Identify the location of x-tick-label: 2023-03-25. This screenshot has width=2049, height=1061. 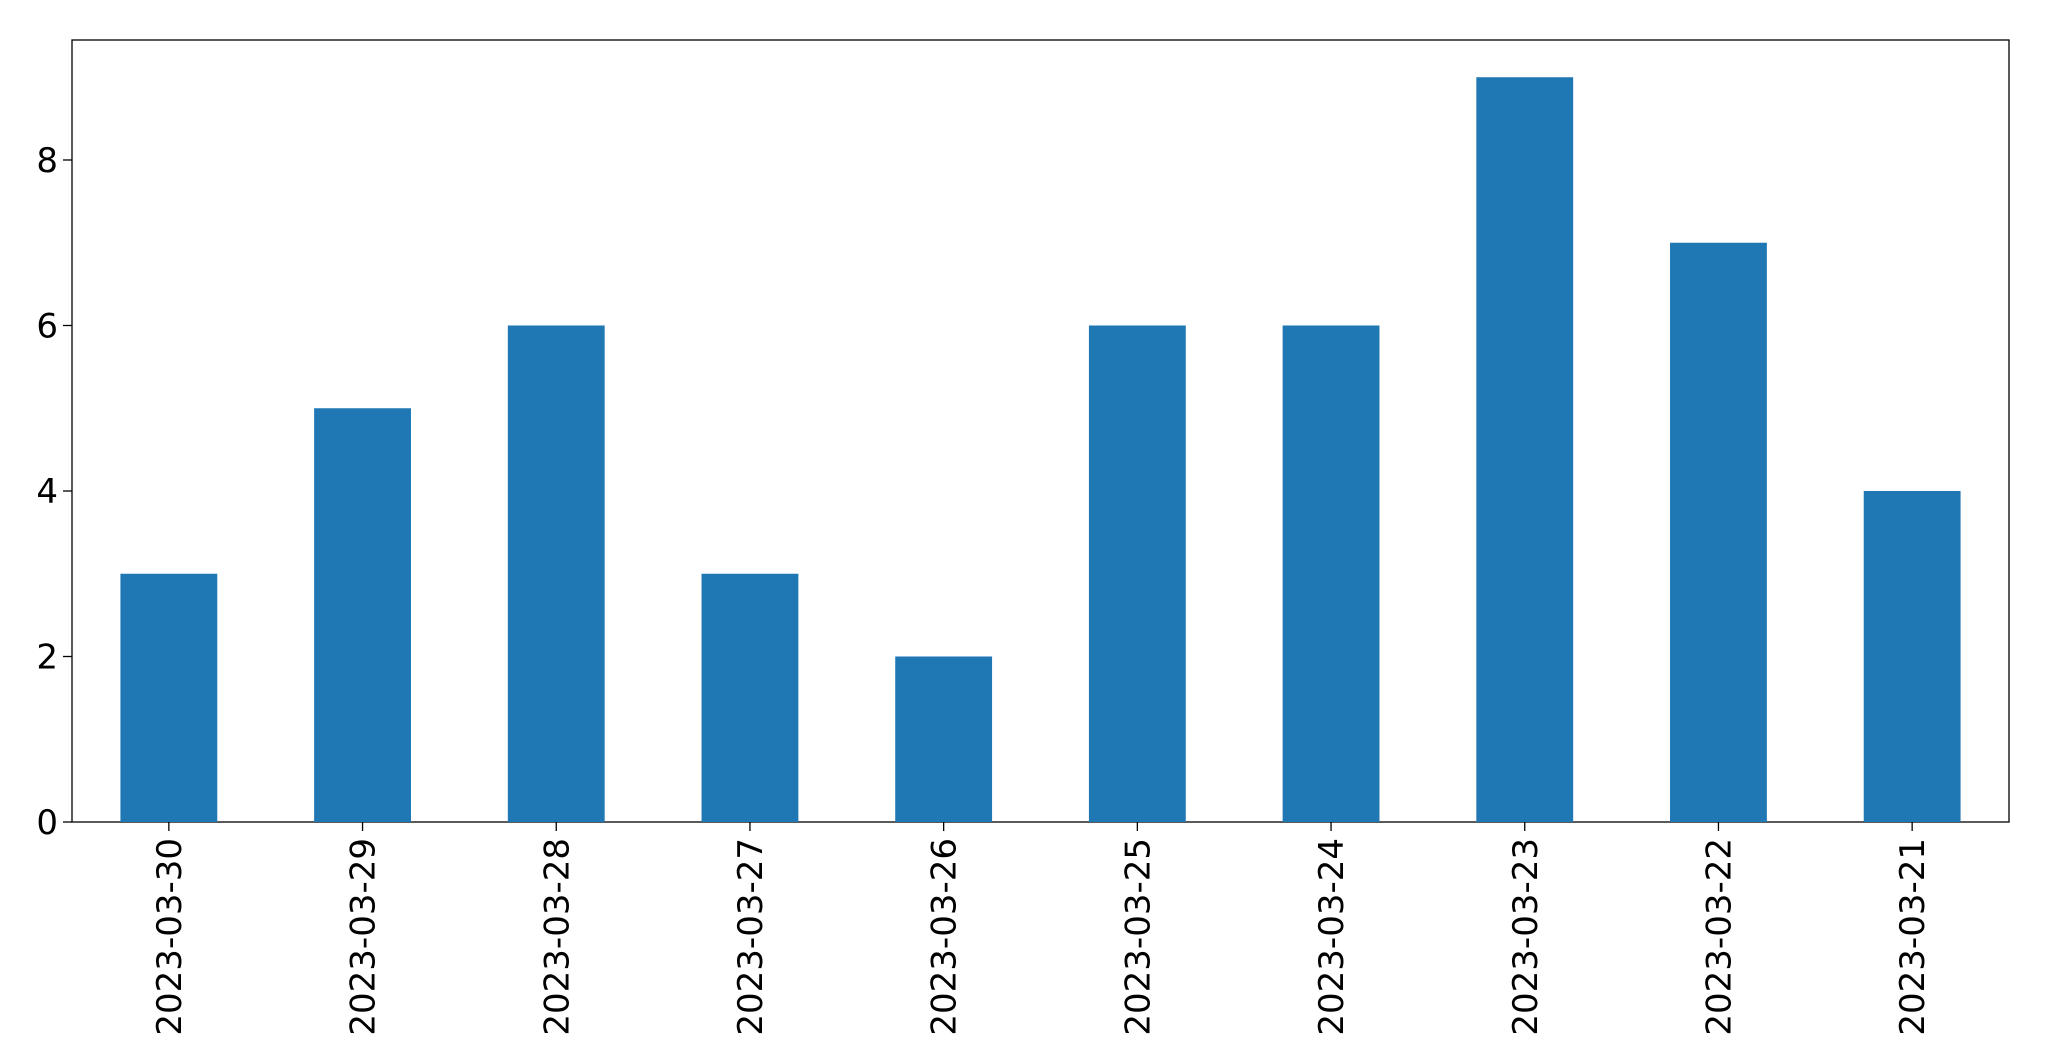
(1138, 937).